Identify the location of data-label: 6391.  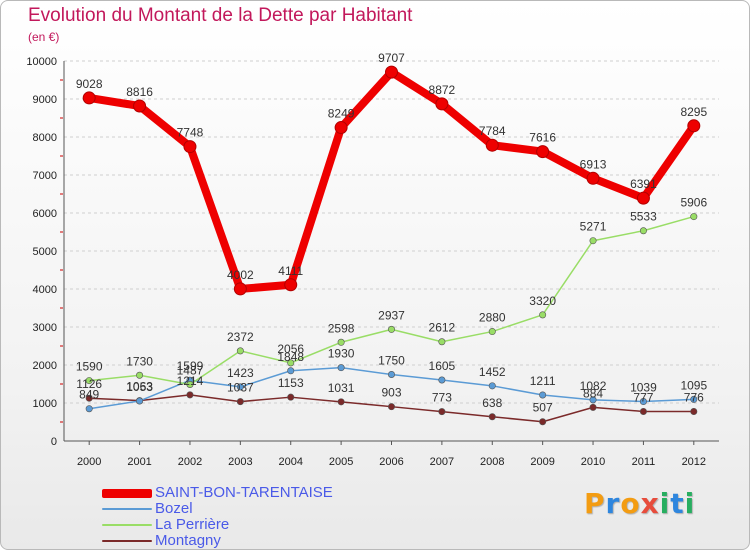
(643, 184).